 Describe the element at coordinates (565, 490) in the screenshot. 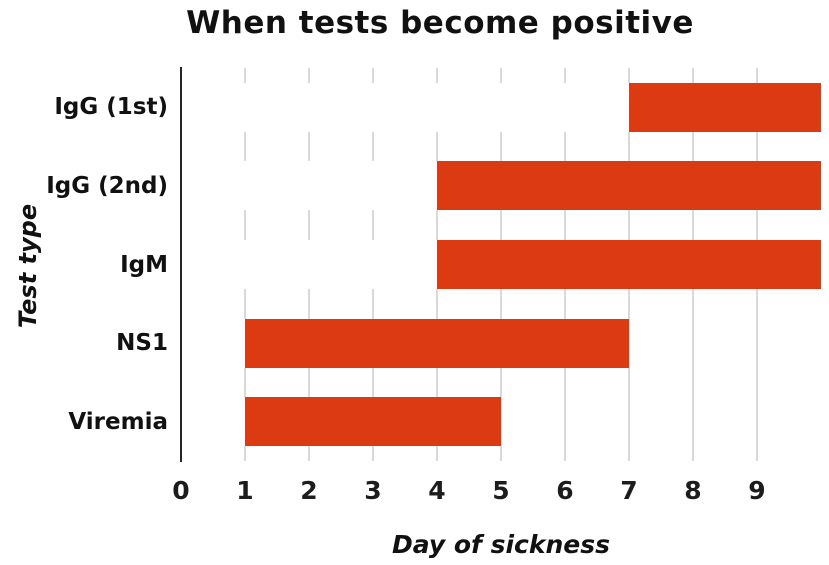

I see `x-tick-label: 6` at that location.